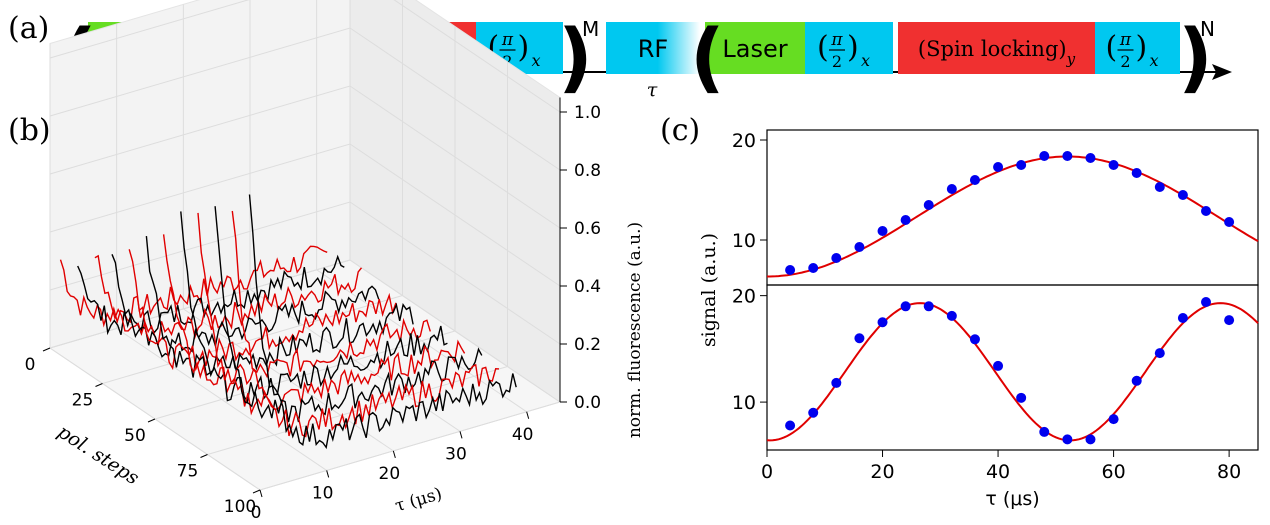 Image resolution: width=1270 pixels, height=525 pixels. What do you see at coordinates (1229, 472) in the screenshot?
I see `x-tick-label: 80` at bounding box center [1229, 472].